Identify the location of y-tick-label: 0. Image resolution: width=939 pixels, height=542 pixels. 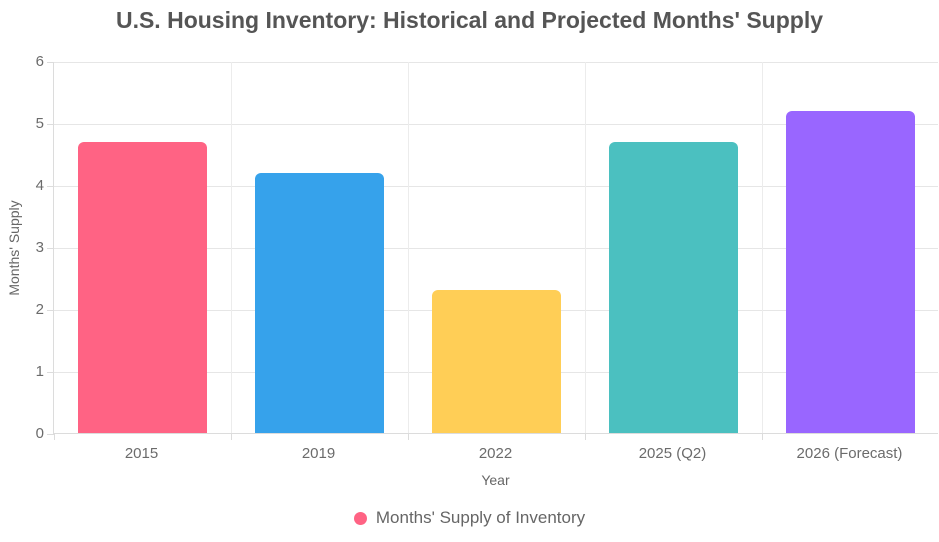
(39, 433).